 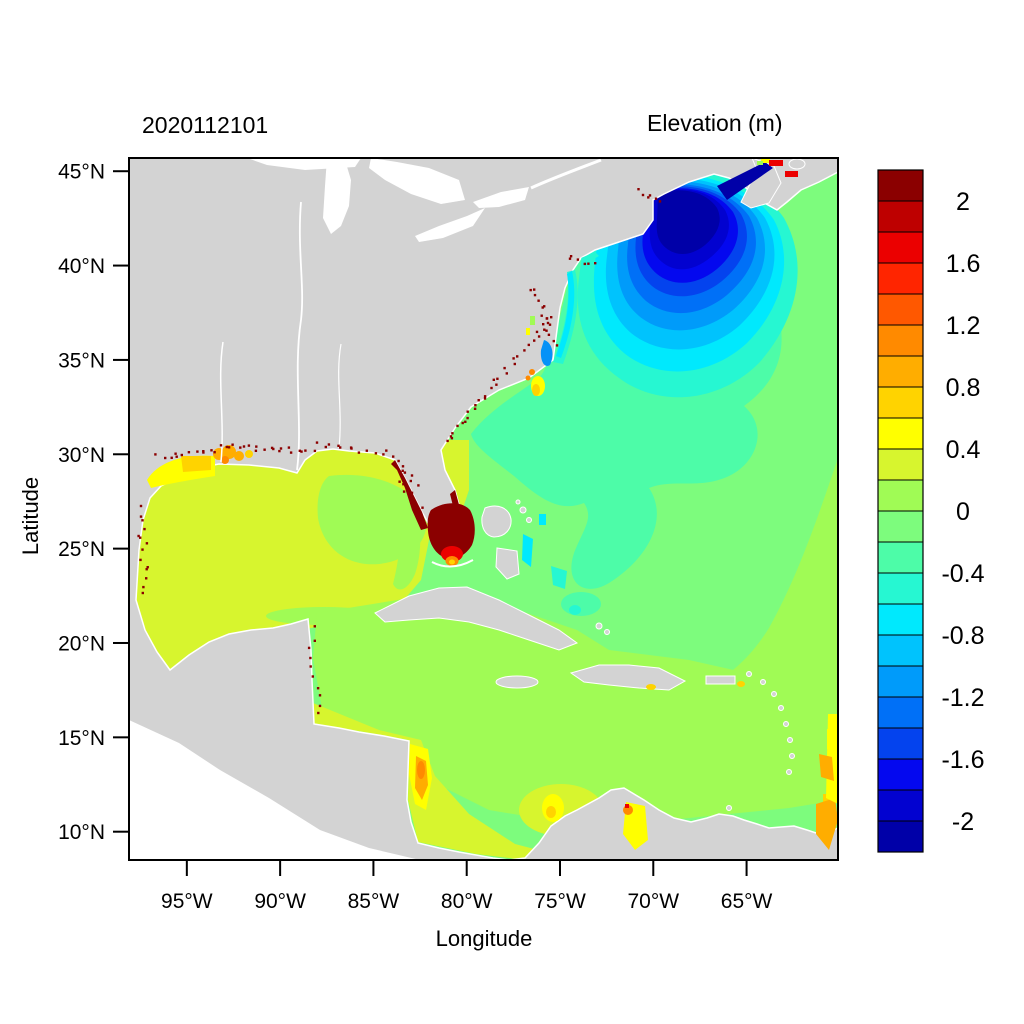 I want to click on x-tick-label: 85°W, so click(x=374, y=901).